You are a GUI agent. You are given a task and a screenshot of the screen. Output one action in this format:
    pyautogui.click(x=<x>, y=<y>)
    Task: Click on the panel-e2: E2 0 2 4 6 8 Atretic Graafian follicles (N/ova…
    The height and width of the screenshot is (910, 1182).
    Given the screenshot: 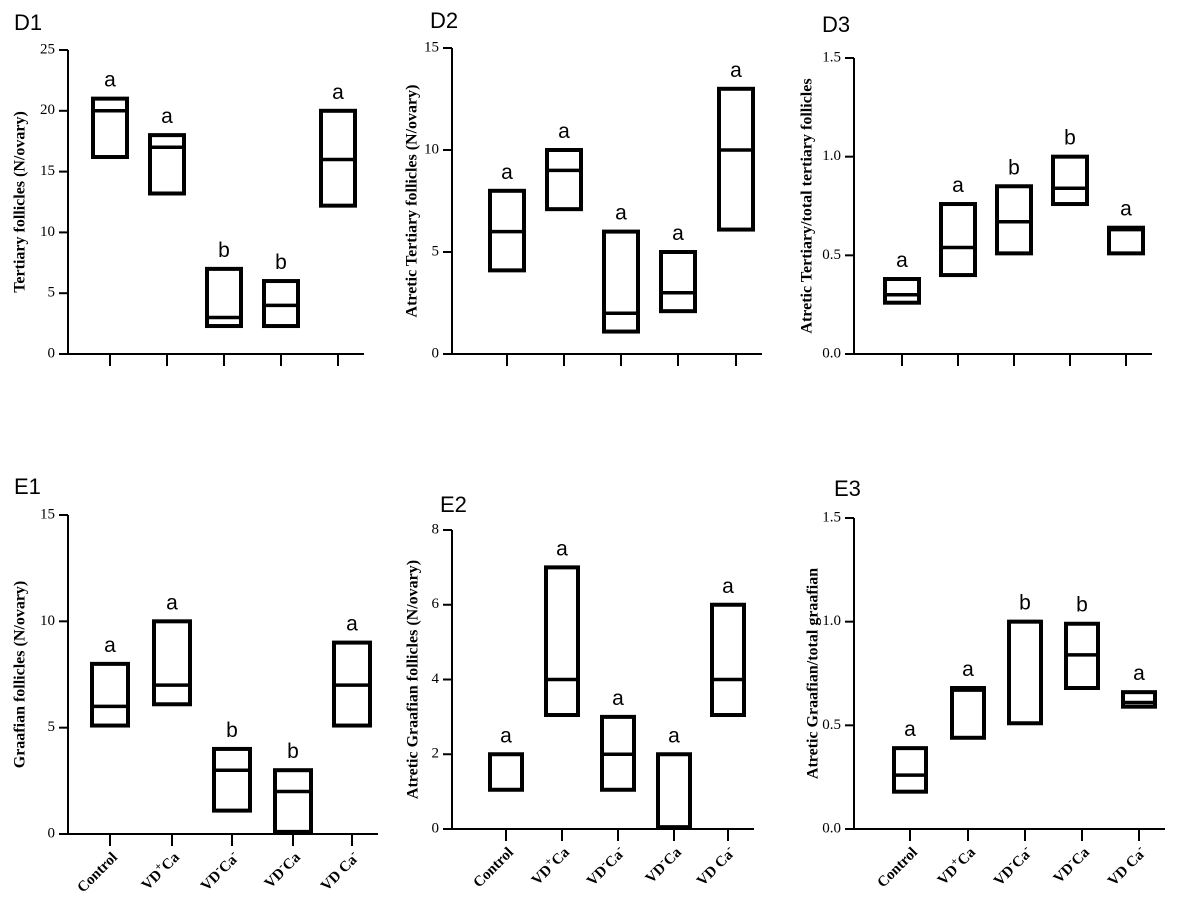 What is the action you would take?
    pyautogui.click(x=579, y=691)
    